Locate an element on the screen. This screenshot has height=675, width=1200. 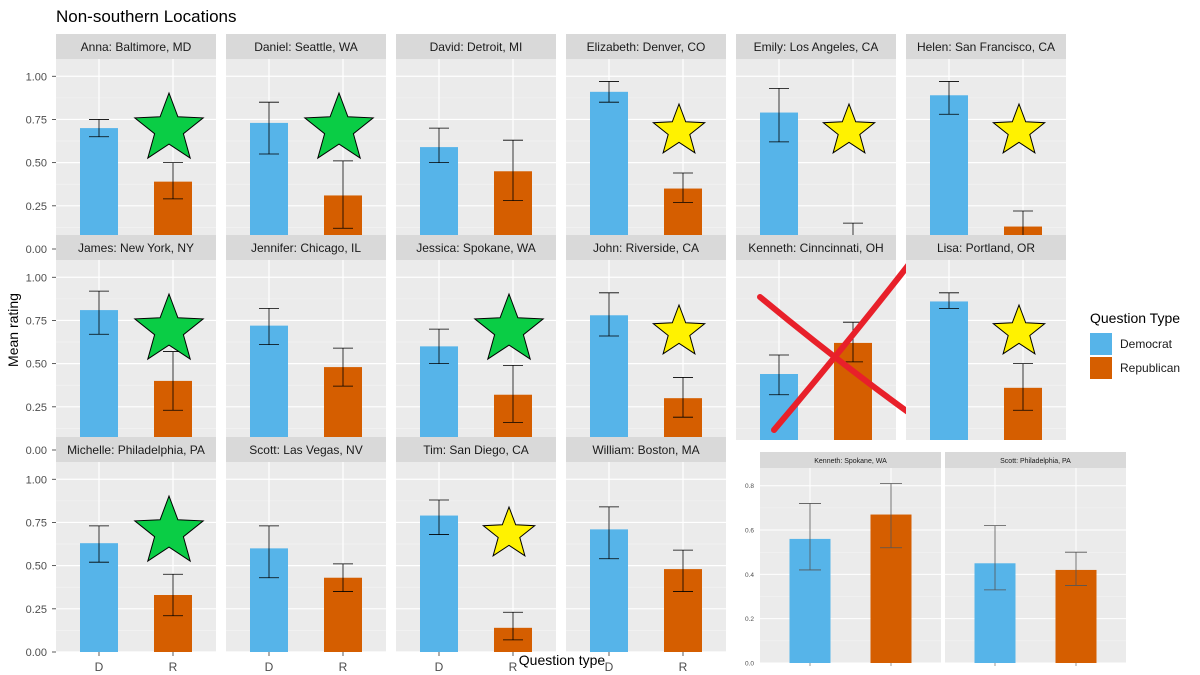
facet-strip-label: William: Boston, MA is located at coordinates (645, 450).